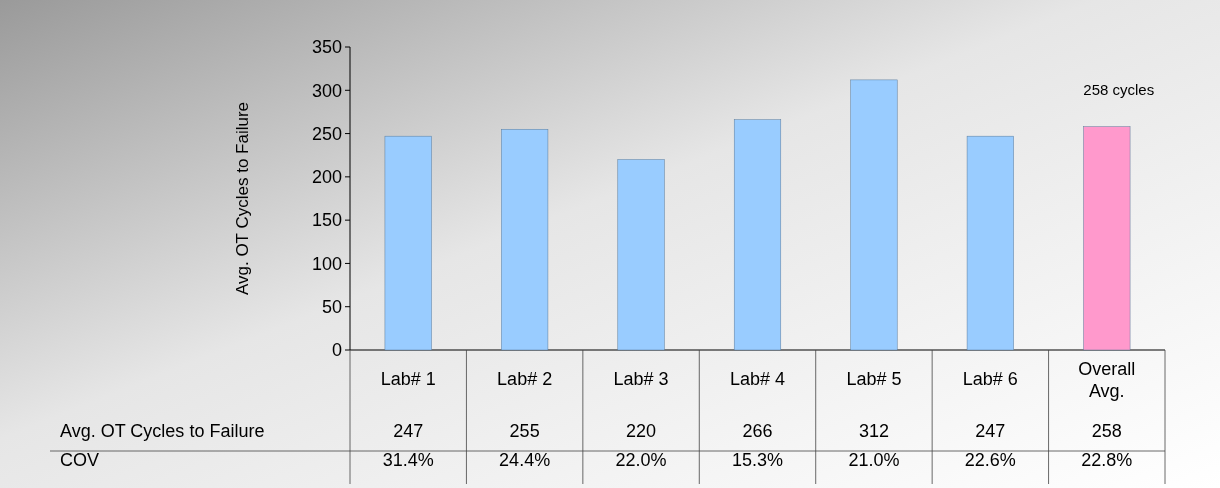 The image size is (1220, 488). Describe the element at coordinates (641, 460) in the screenshot. I see `text: 22.0%` at that location.